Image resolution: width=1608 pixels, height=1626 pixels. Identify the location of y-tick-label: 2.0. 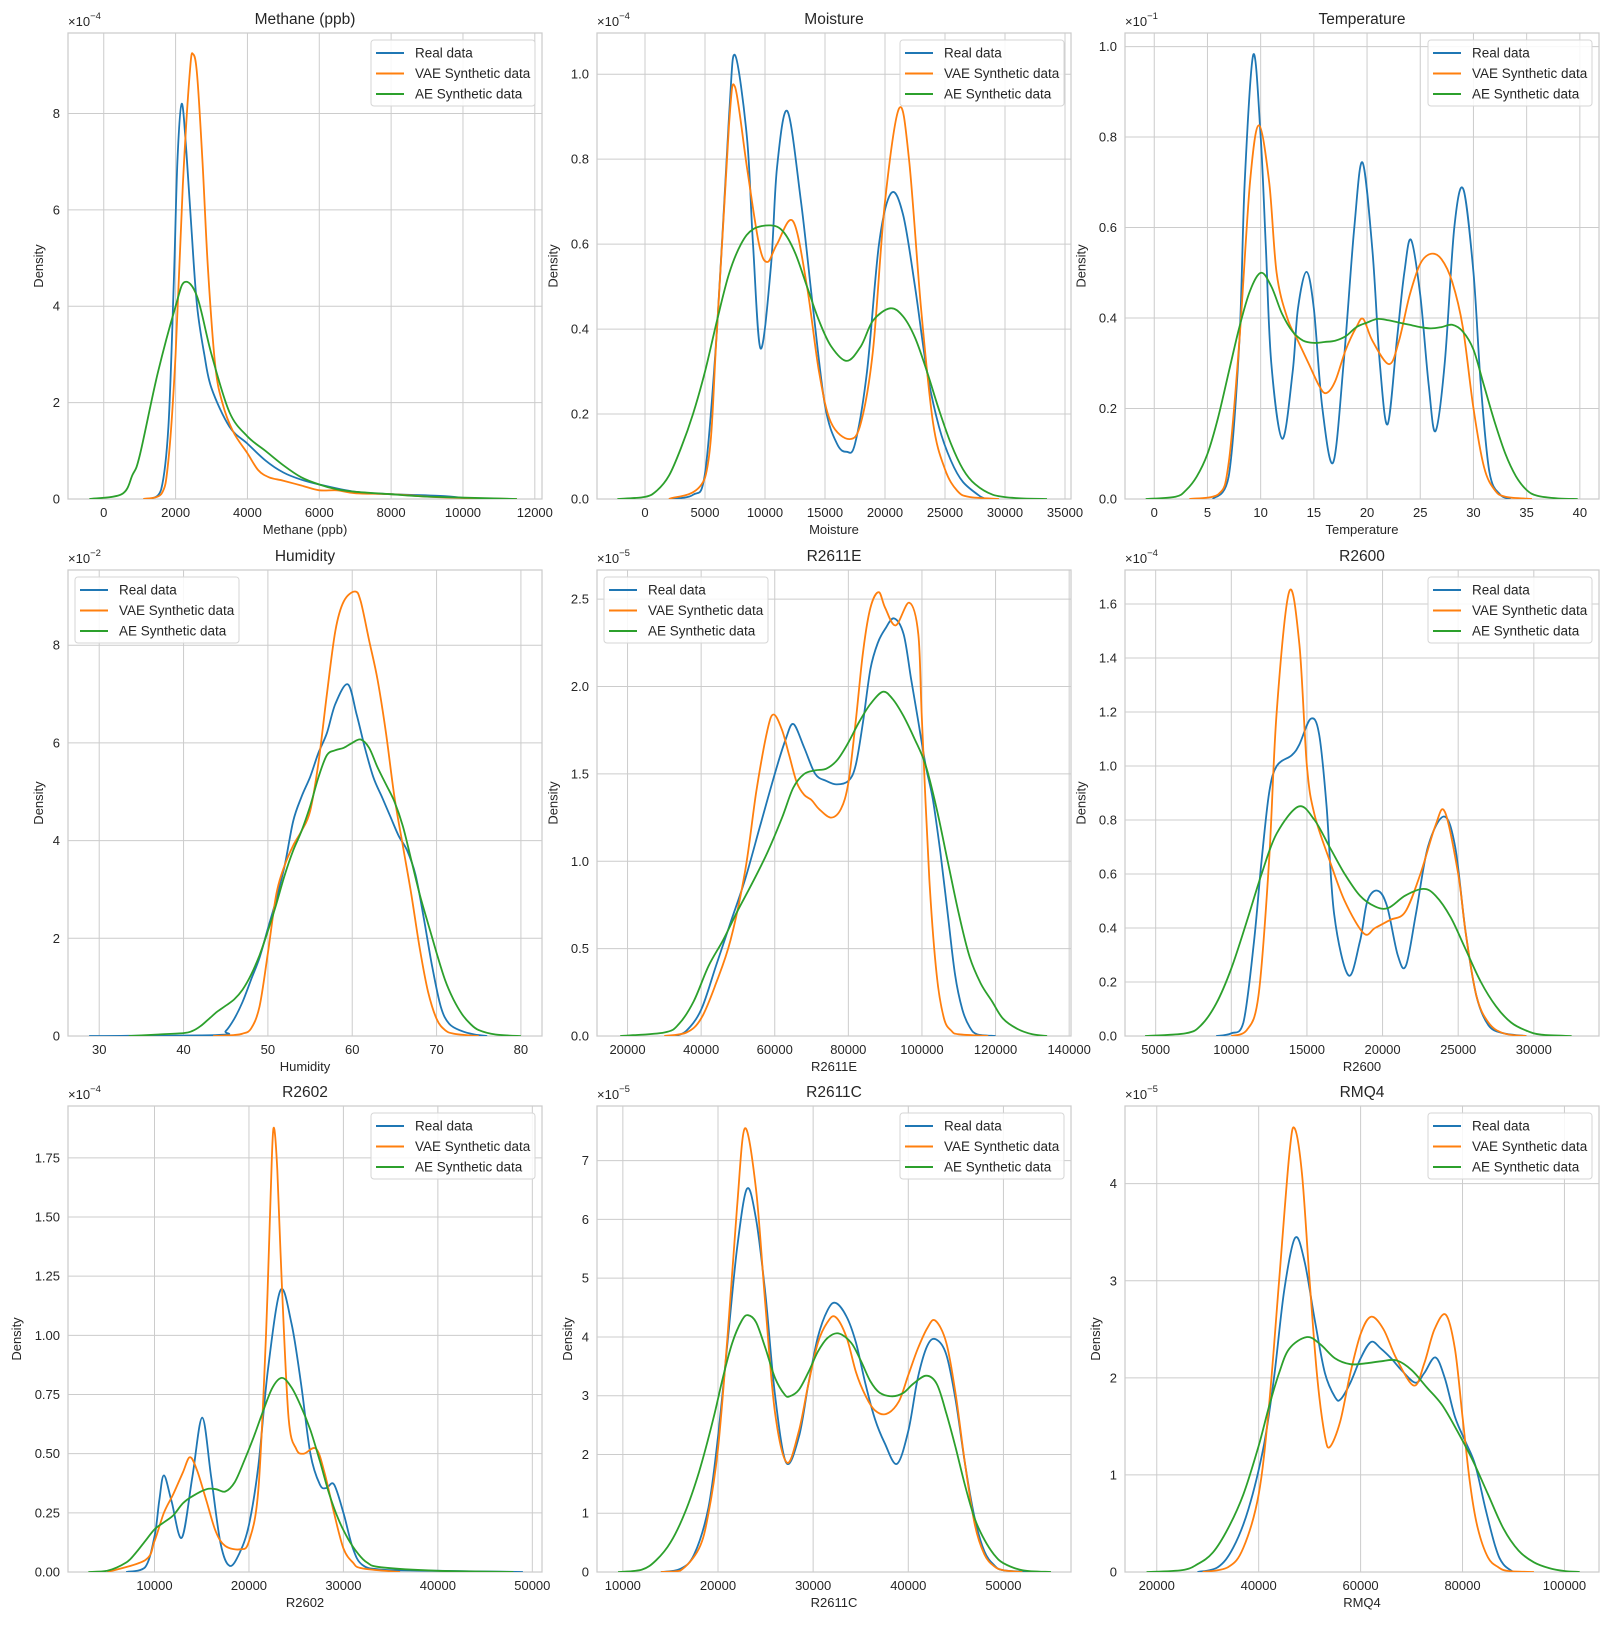
(580, 686).